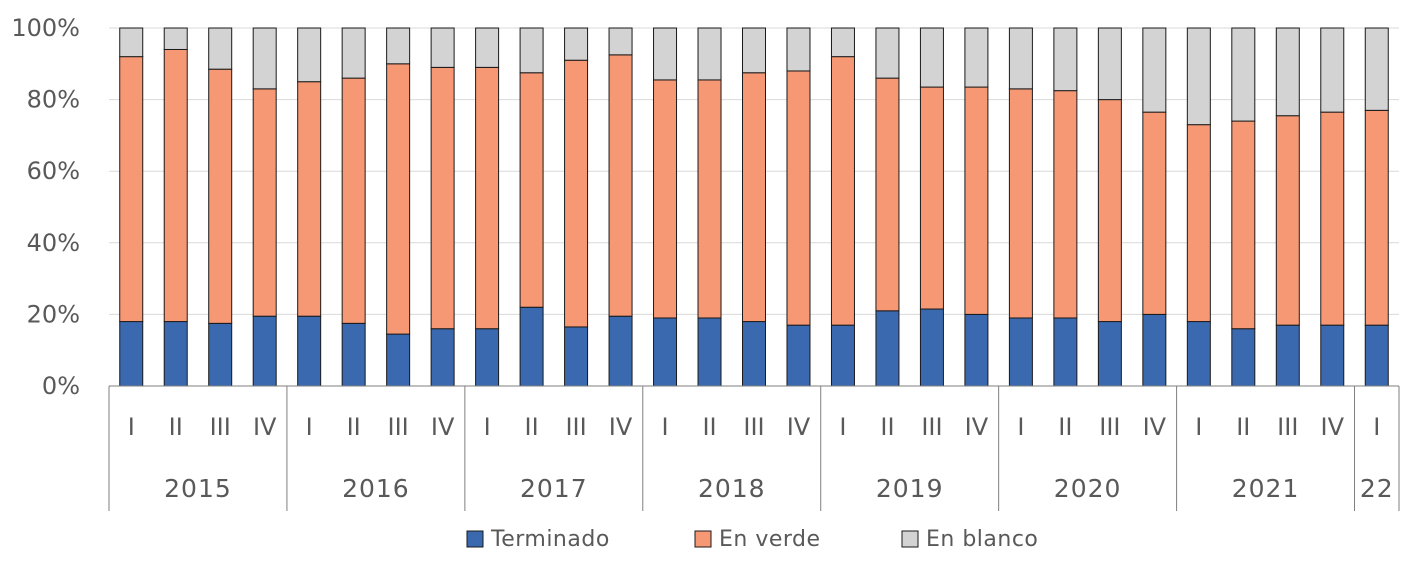  I want to click on year-label: 2019, so click(910, 488).